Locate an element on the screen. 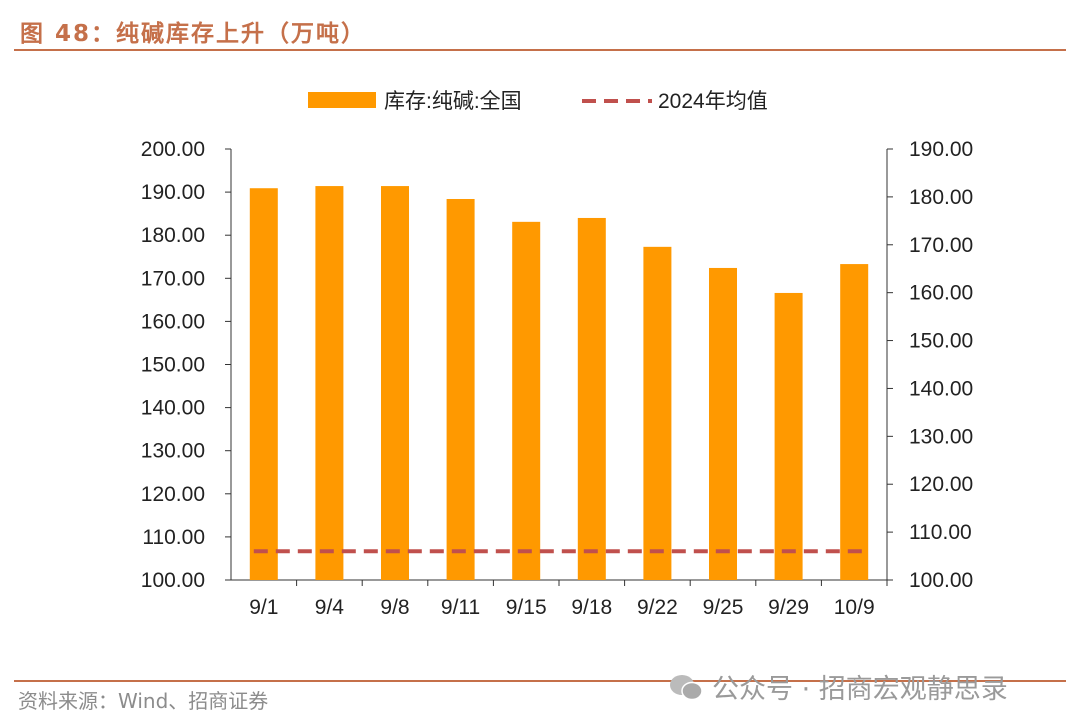  watermark-text: 公众号 · 招商宏观静思录 is located at coordinates (860, 689).